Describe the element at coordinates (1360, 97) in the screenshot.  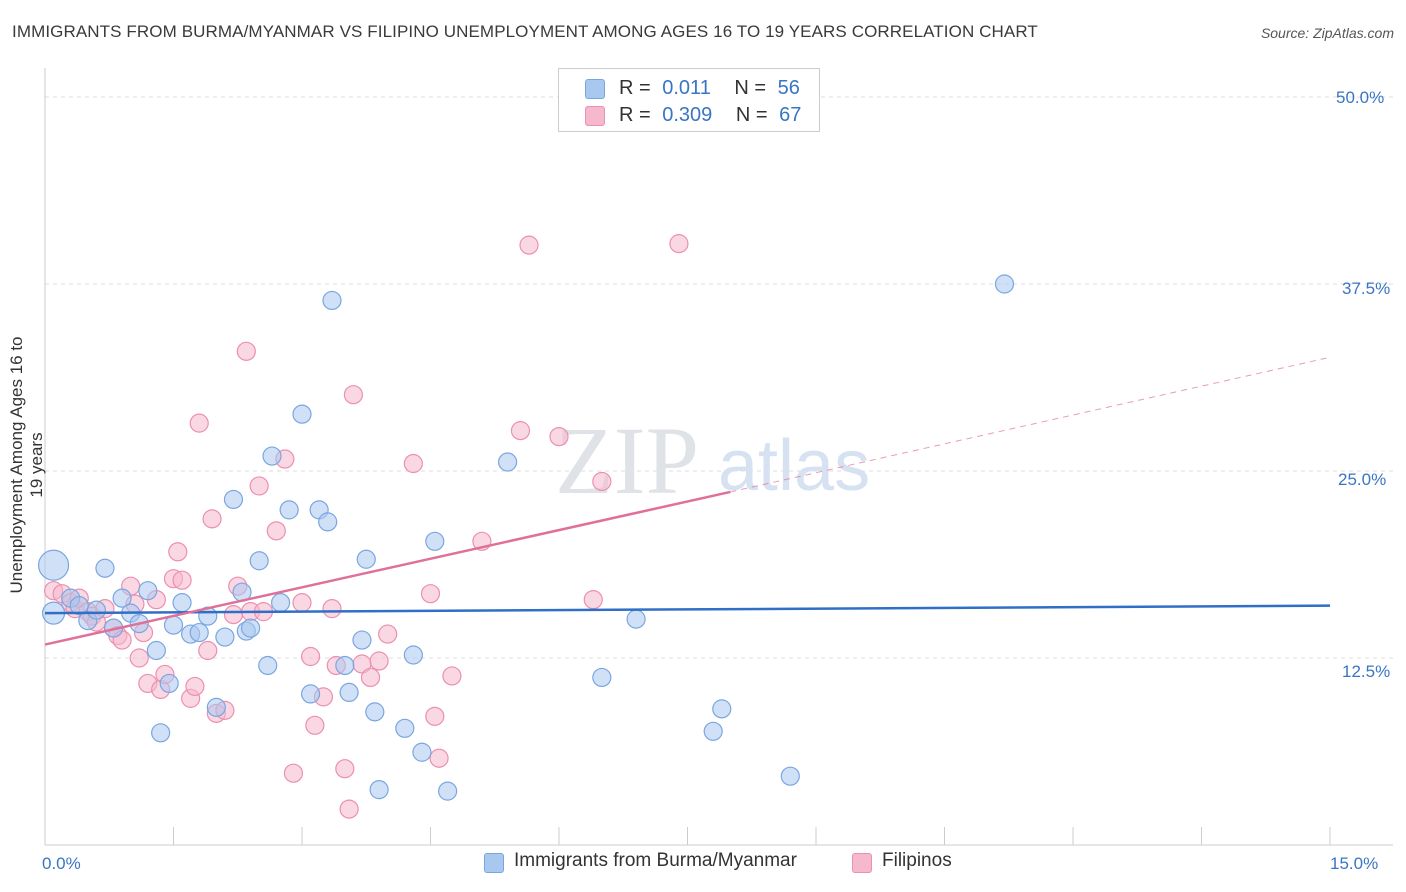
I see `y-tick-label-50: 50.0%` at that location.